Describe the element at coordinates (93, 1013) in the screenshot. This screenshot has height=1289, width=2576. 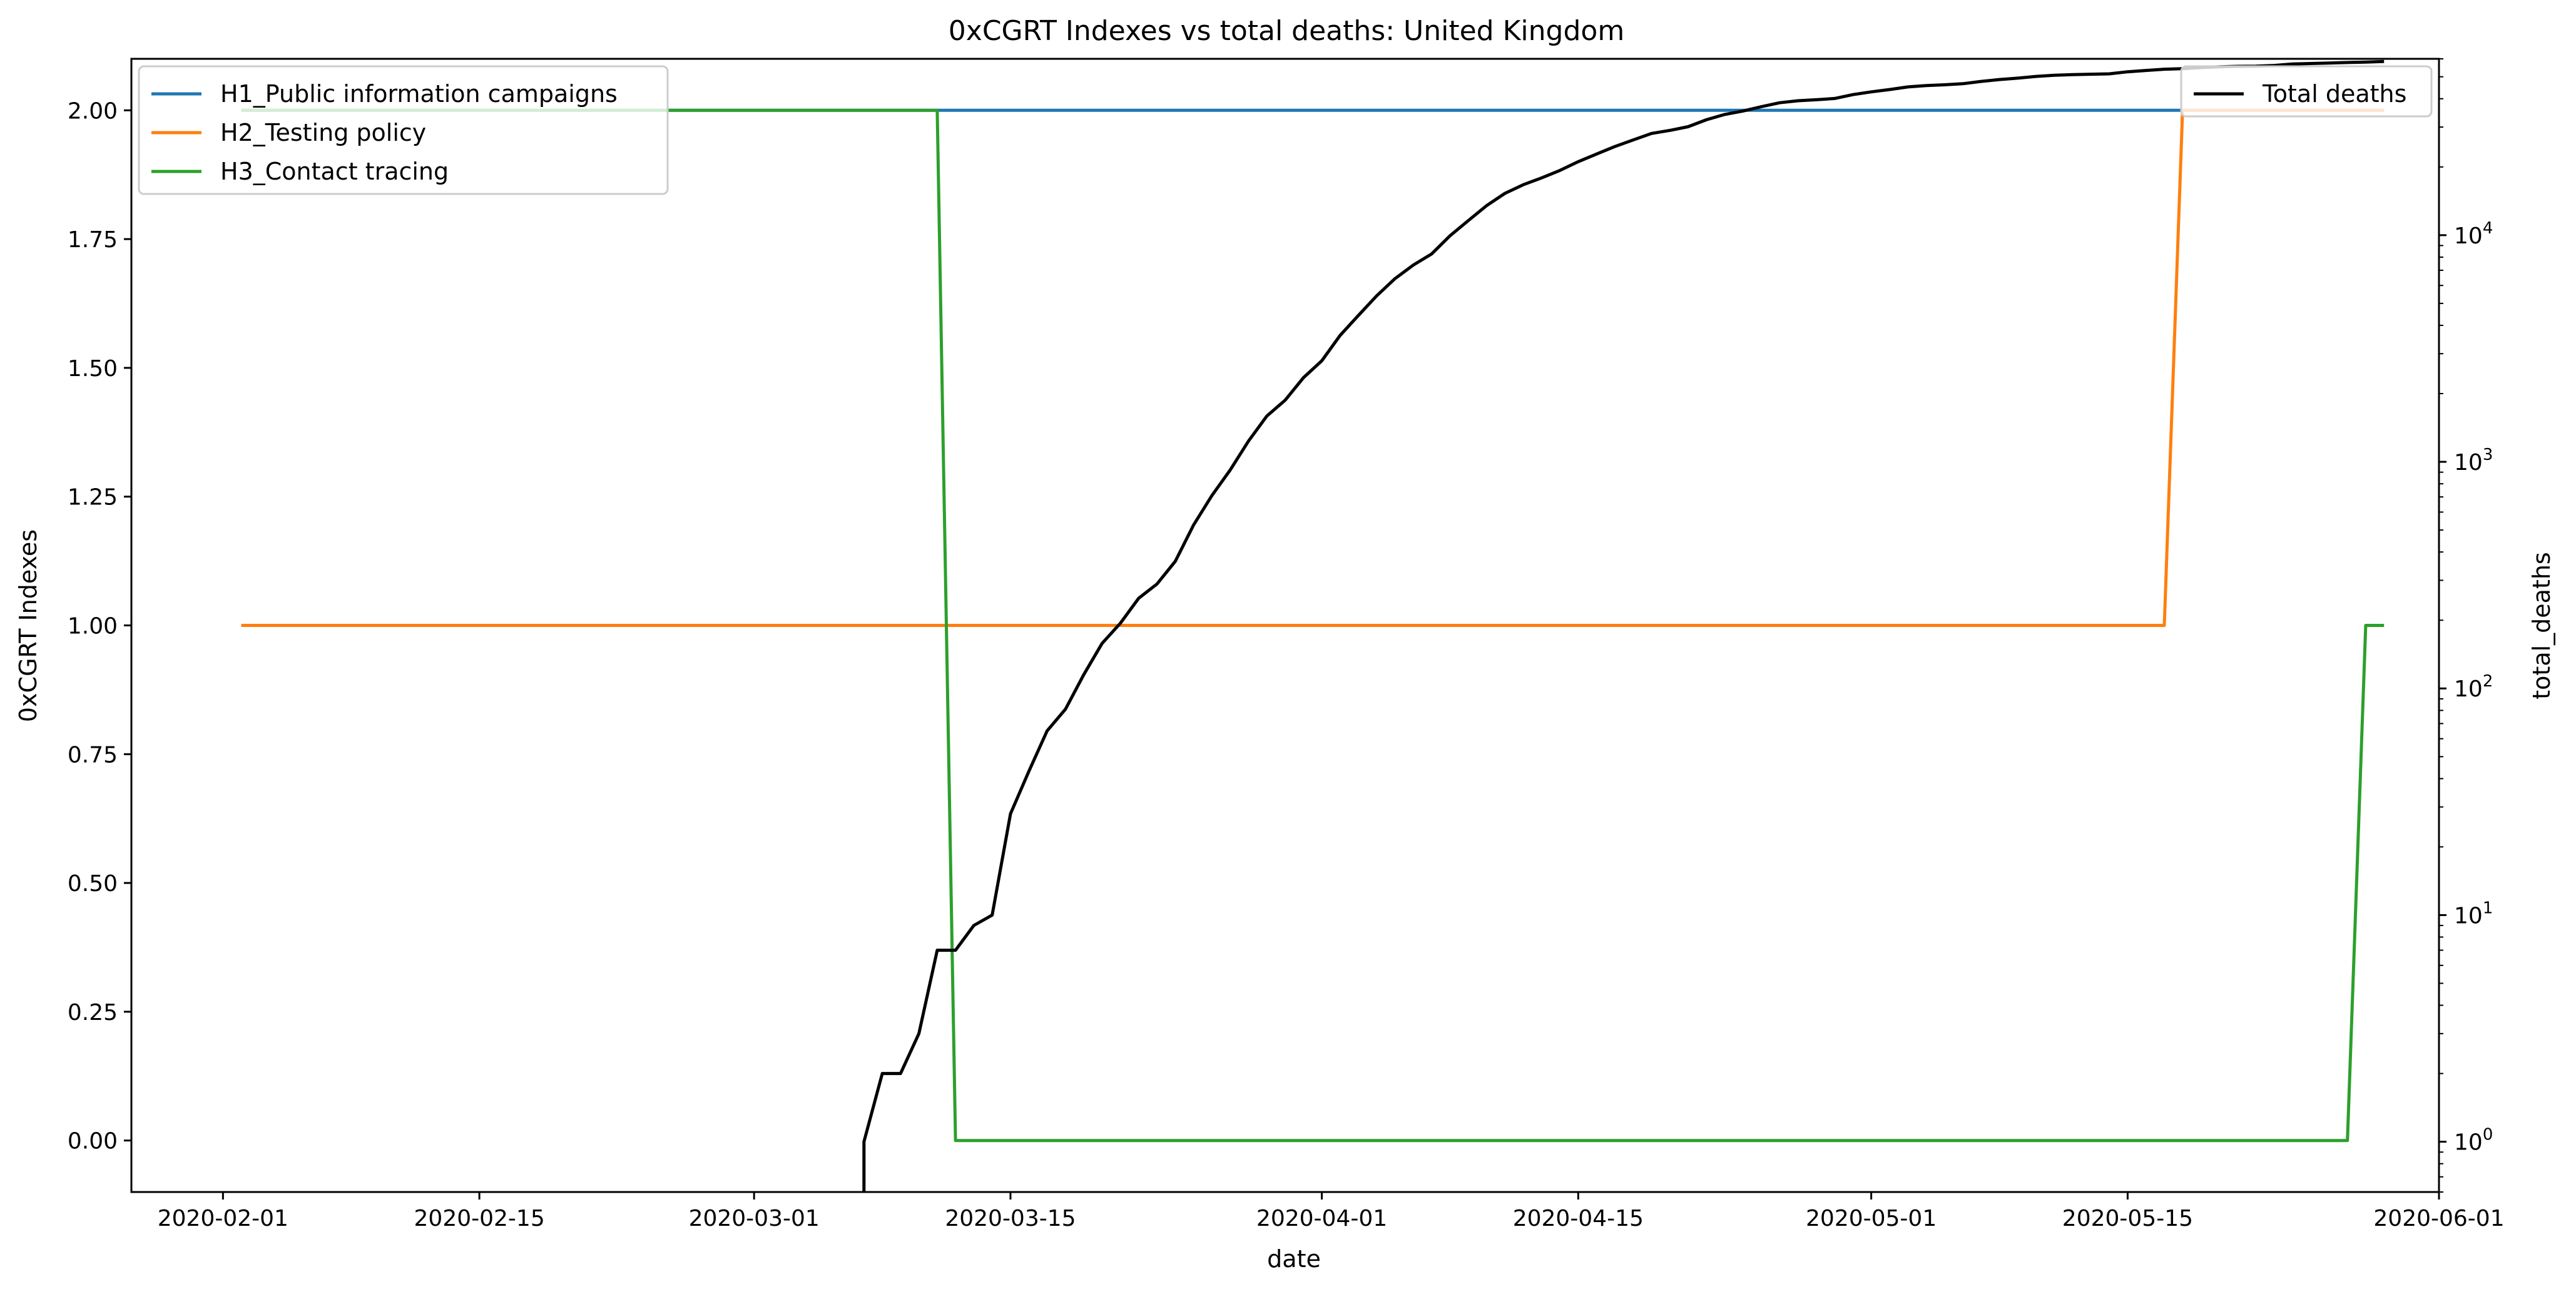
I see `y-left-tick-label: 0.25` at that location.